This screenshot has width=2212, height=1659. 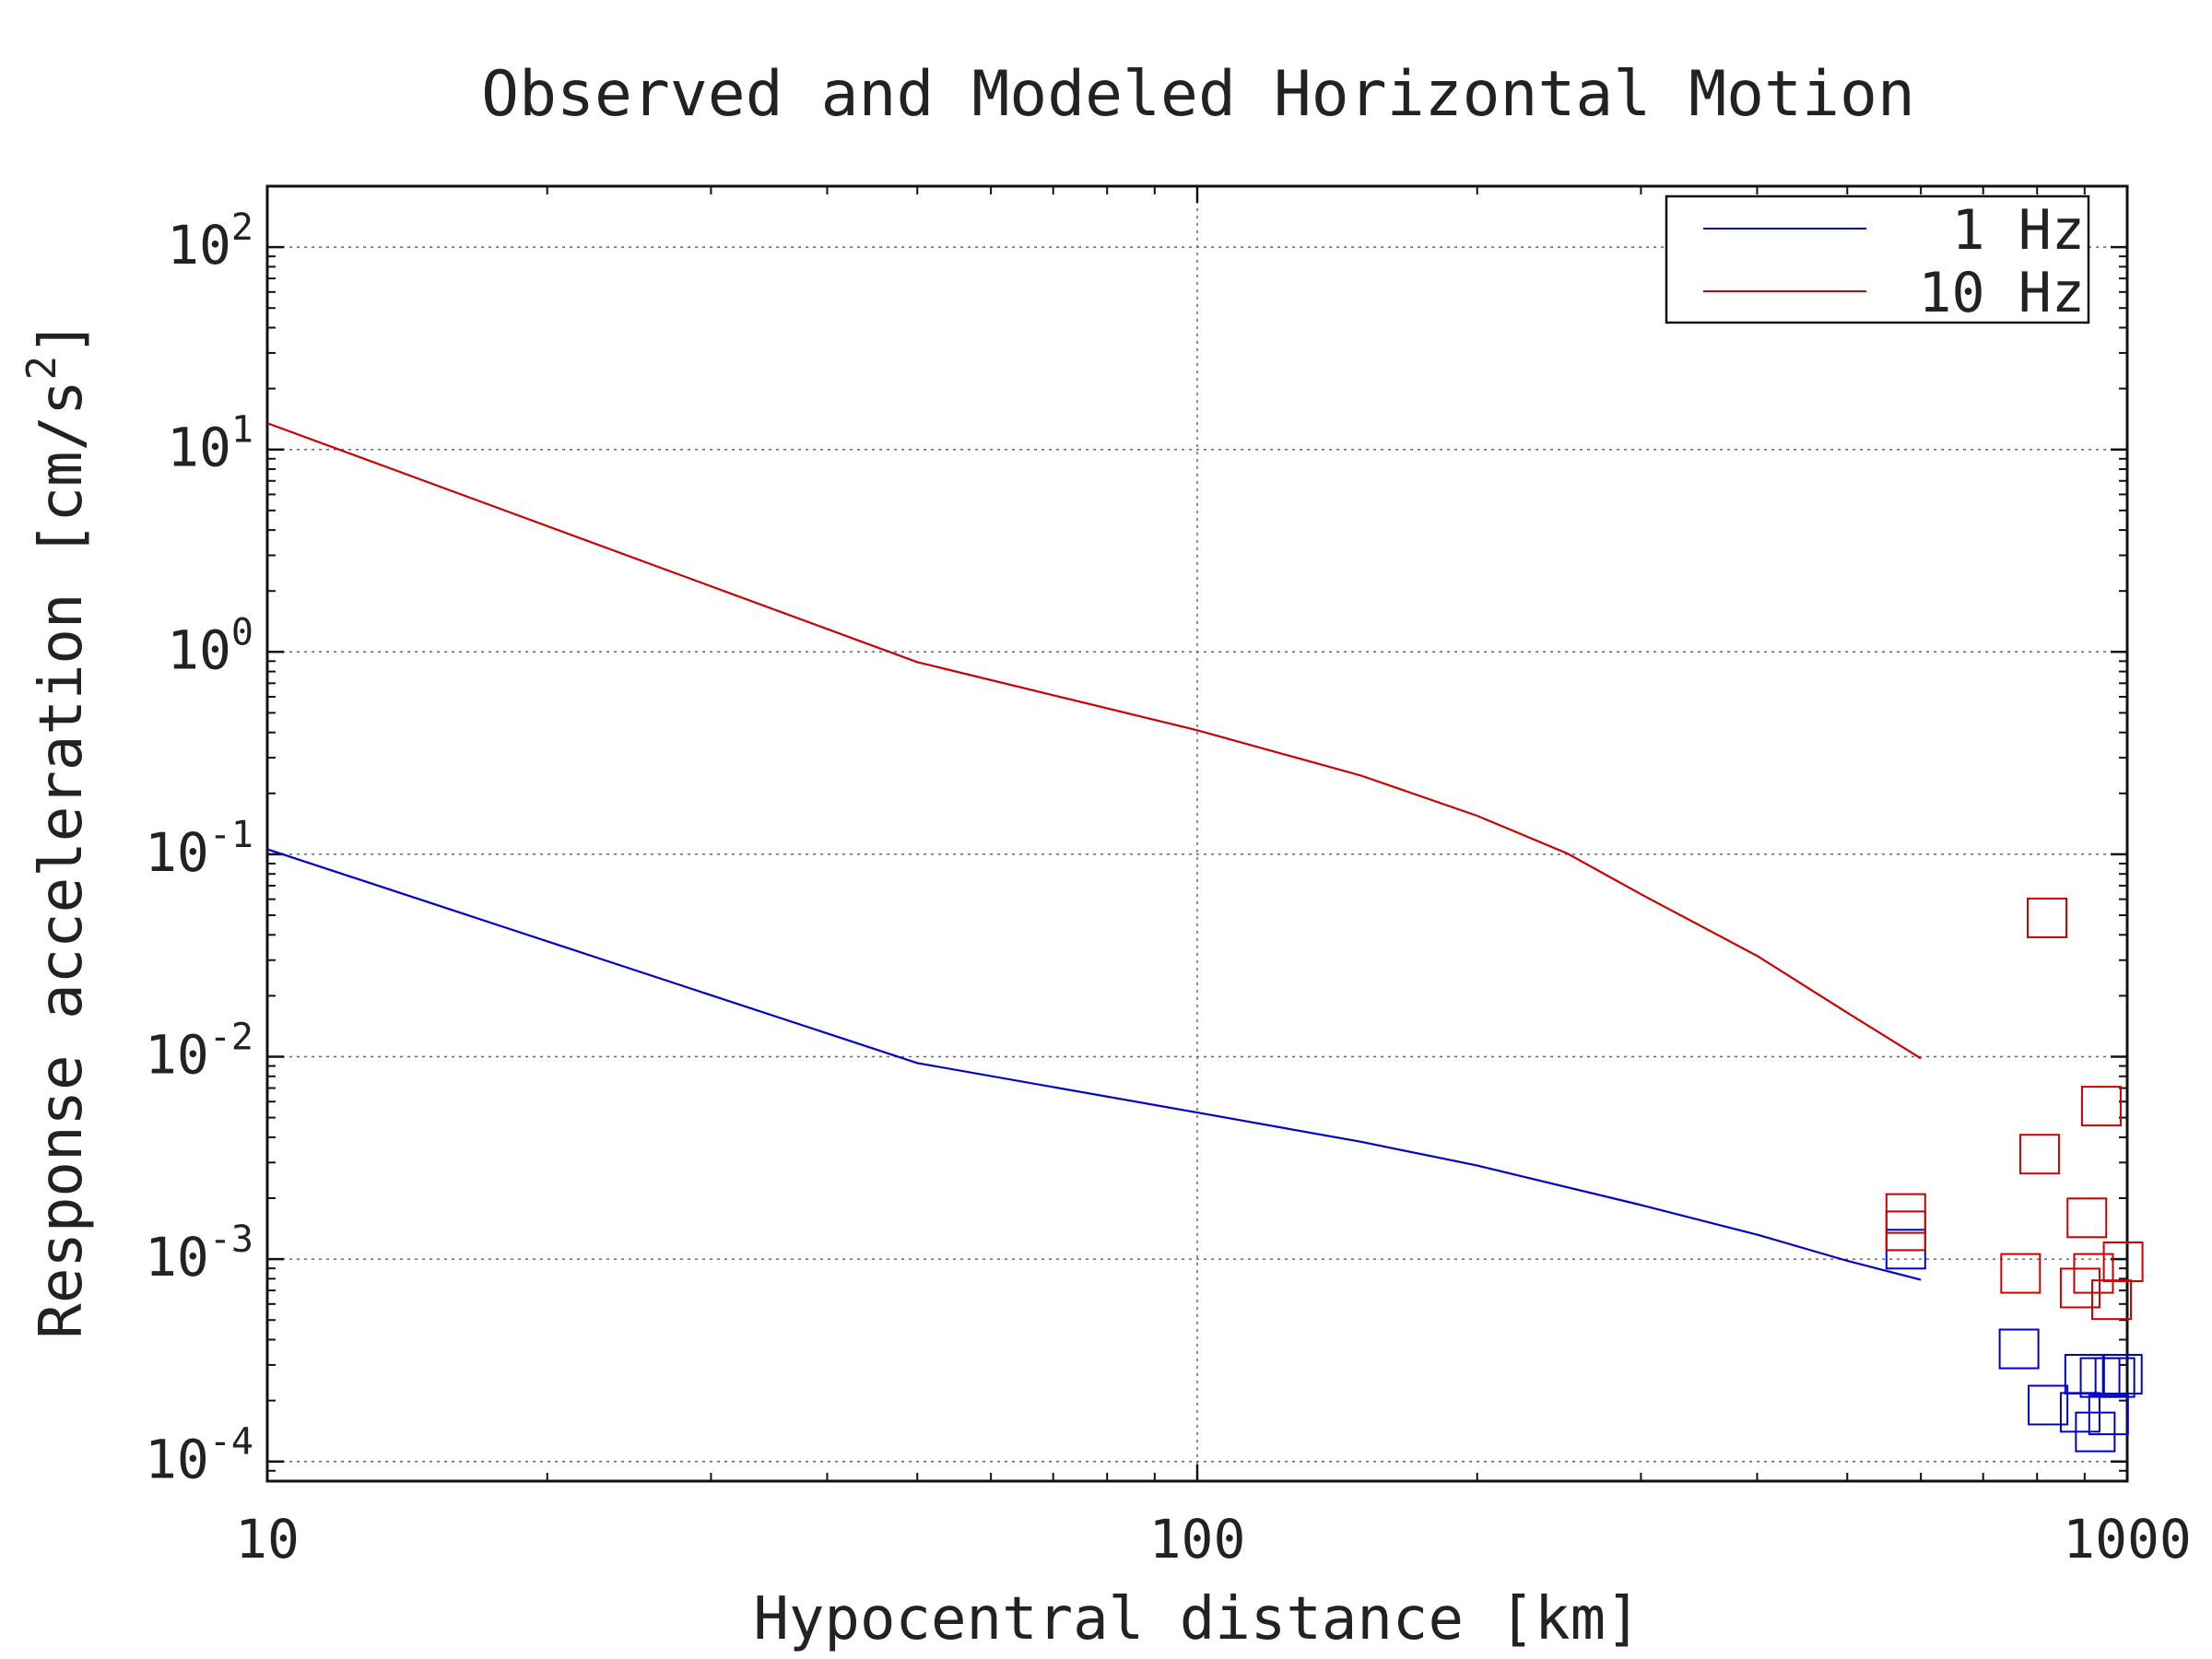 I want to click on y-tick-label: 10⁰, so click(x=210, y=646).